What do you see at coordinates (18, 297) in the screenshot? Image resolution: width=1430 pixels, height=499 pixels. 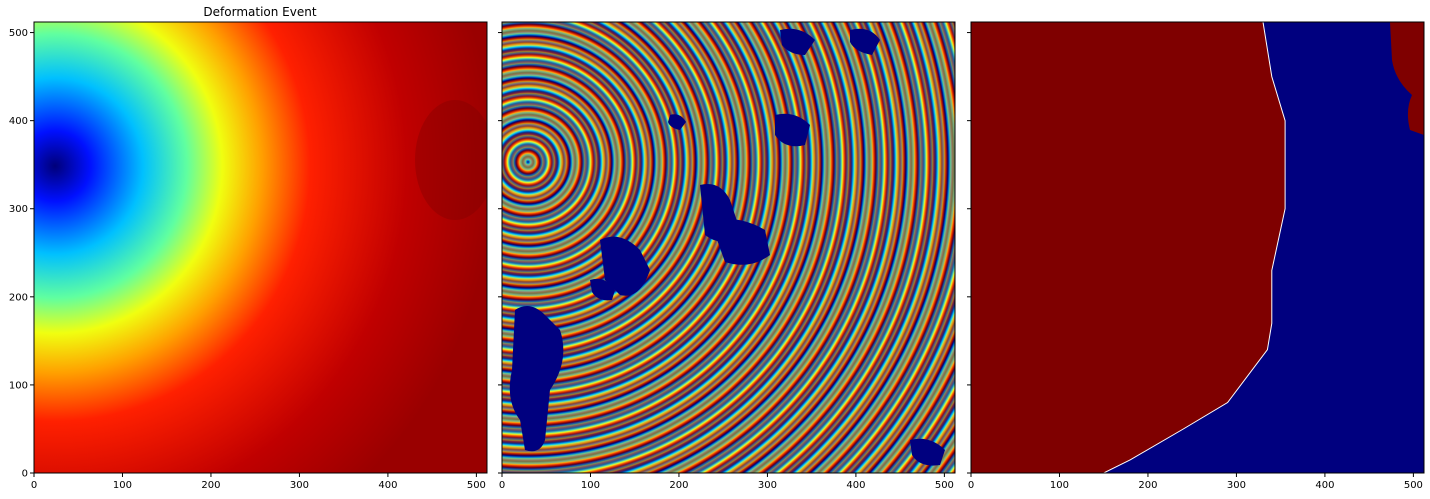 I see `y-tick-label: 200` at bounding box center [18, 297].